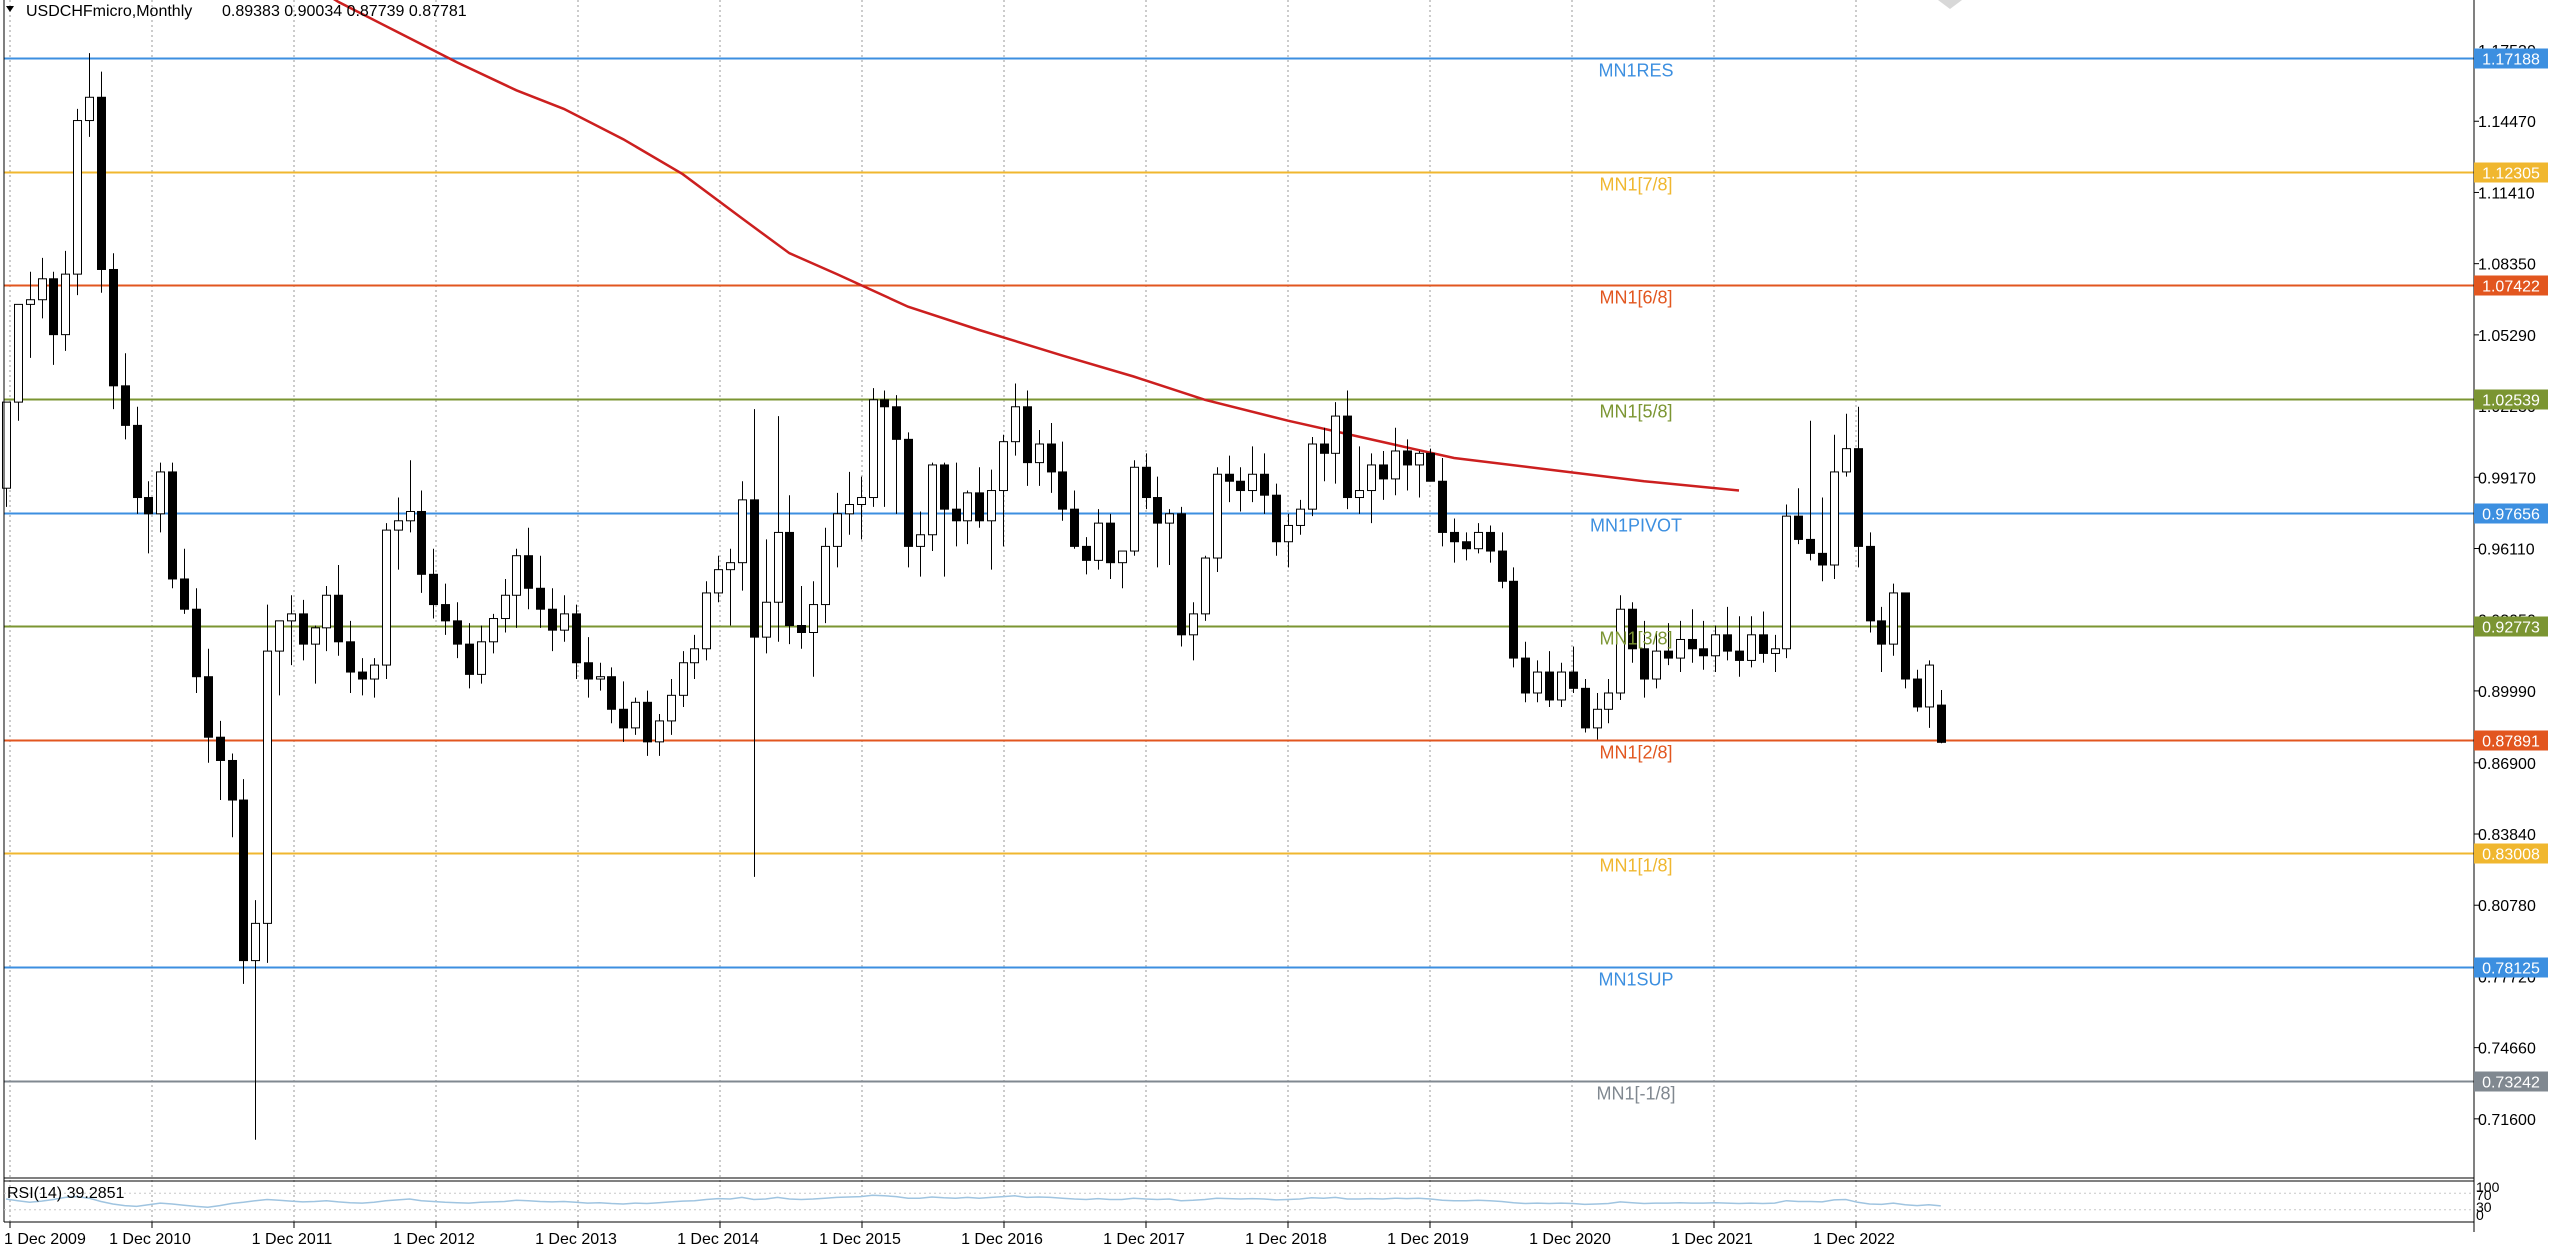  I want to click on dropdown-triangle-icon, so click(10, 9).